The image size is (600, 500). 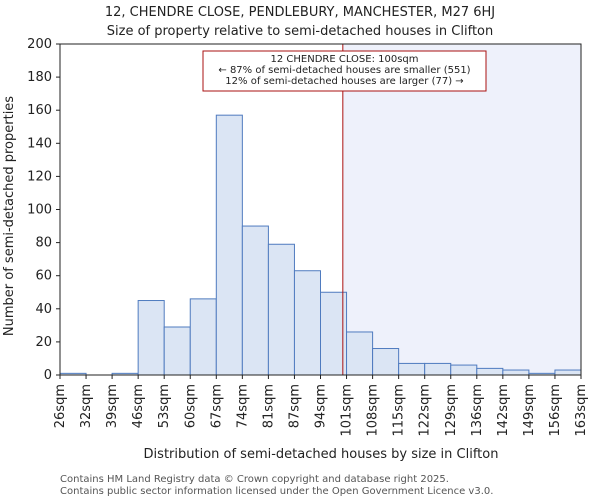 I want to click on bar-108sqm, so click(x=386, y=362).